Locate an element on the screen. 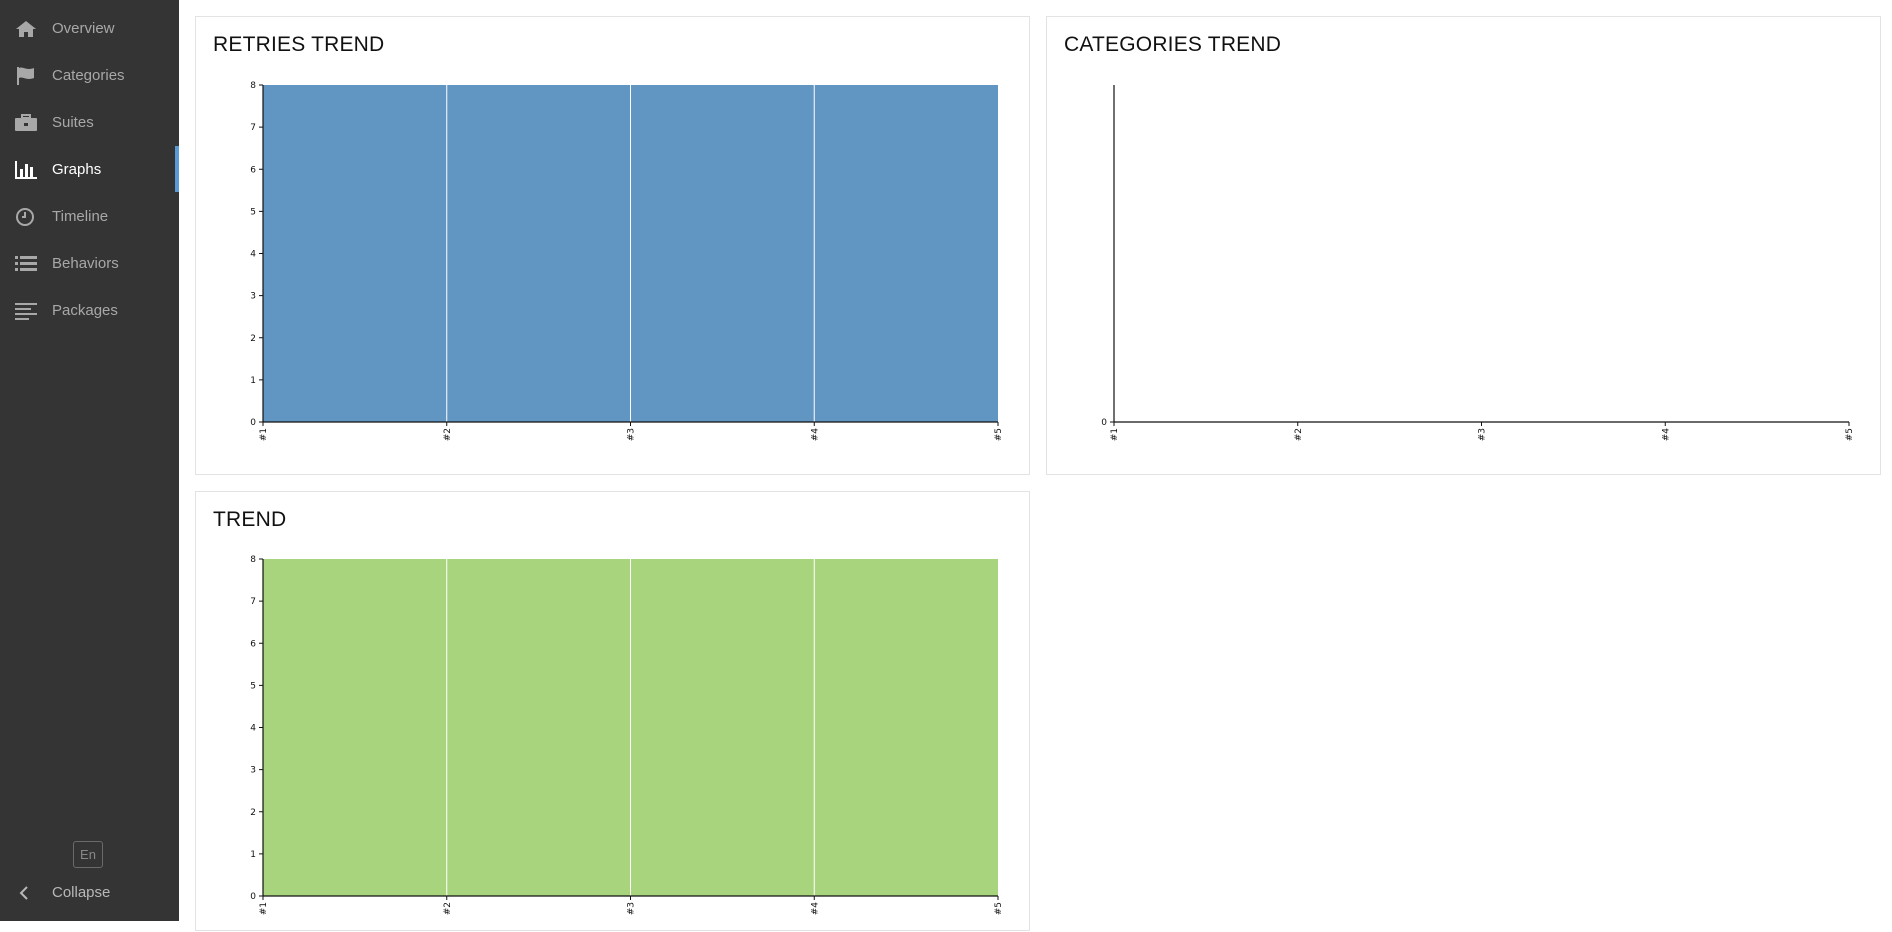 This screenshot has height=932, width=1892. chevron-left-icon is located at coordinates (23, 893).